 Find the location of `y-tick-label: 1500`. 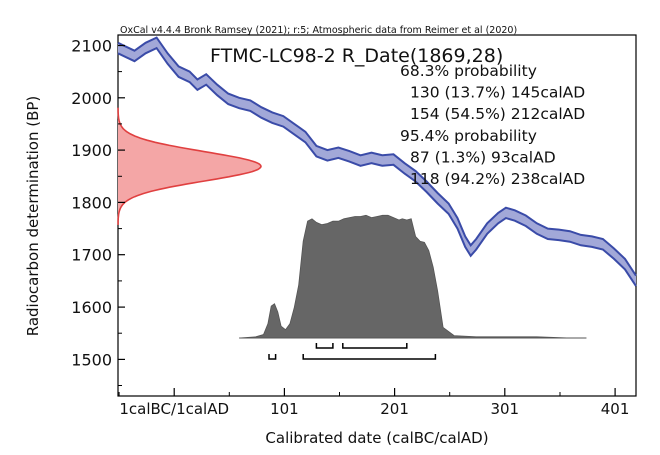

y-tick-label: 1500 is located at coordinates (91, 359).